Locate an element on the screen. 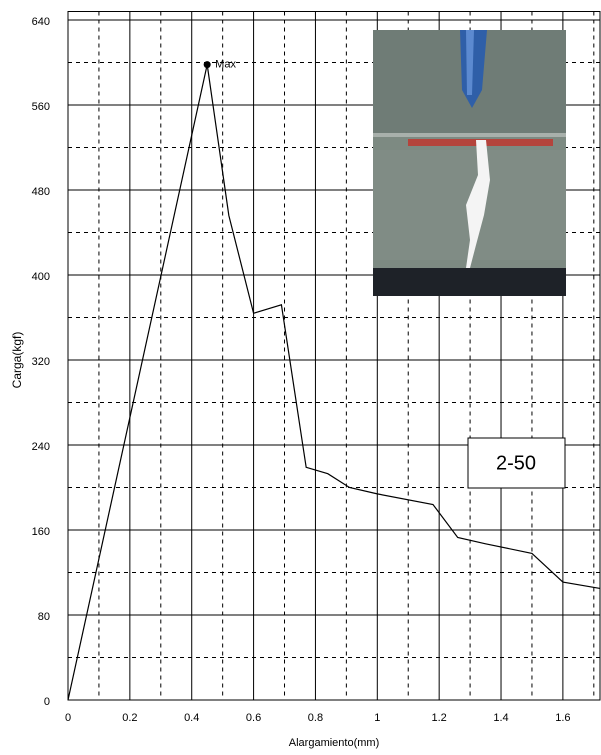 Image resolution: width=601 pixels, height=755 pixels. x-tick-label: 0 is located at coordinates (68, 718).